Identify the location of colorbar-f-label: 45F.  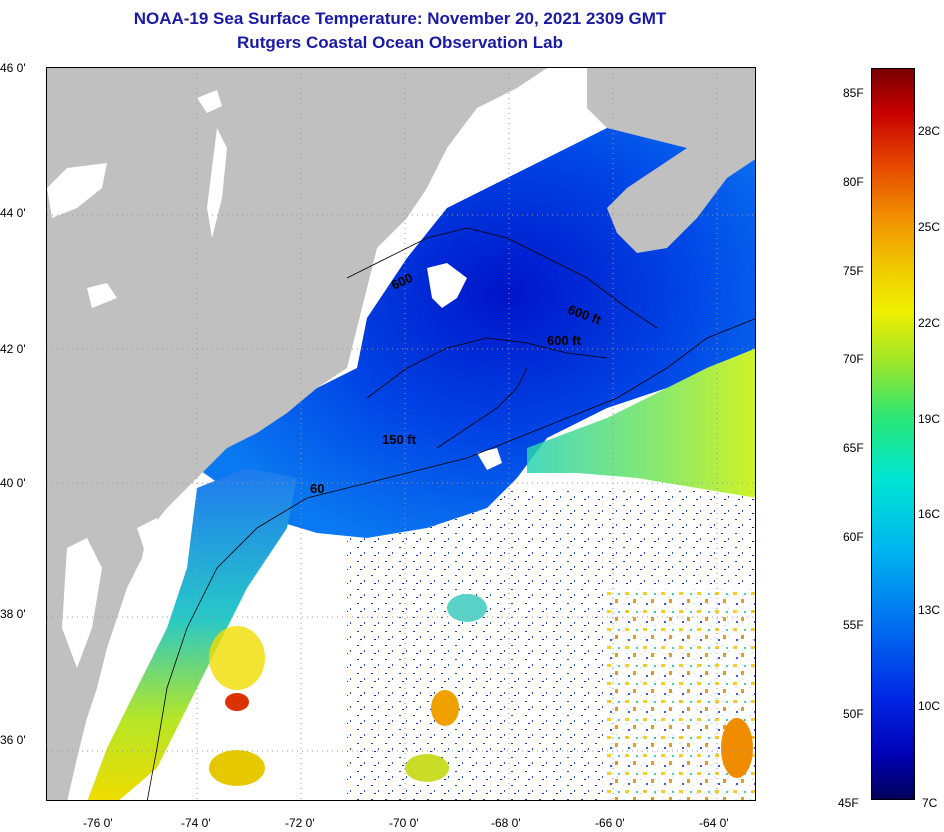
(848, 803).